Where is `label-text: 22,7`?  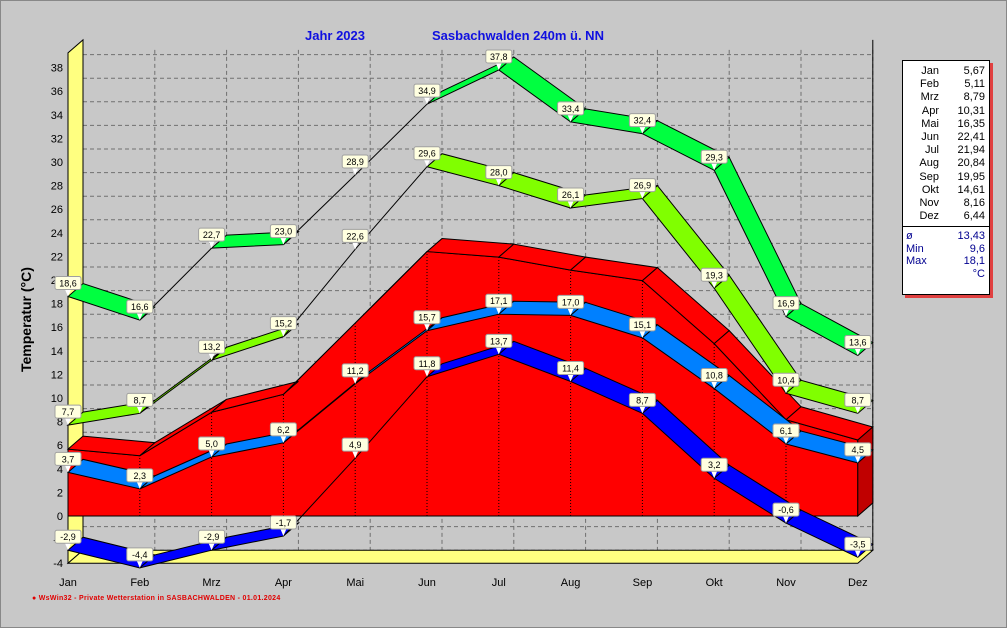
label-text: 22,7 is located at coordinates (212, 235).